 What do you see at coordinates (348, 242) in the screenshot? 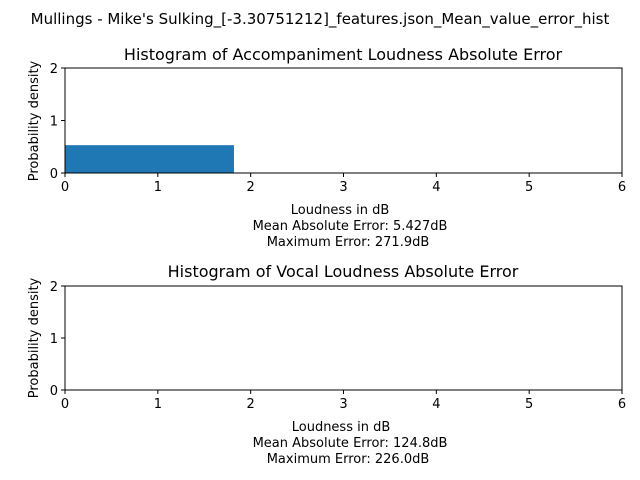
I see `maximum-error-label: Maximum Error: 271.9dB` at bounding box center [348, 242].